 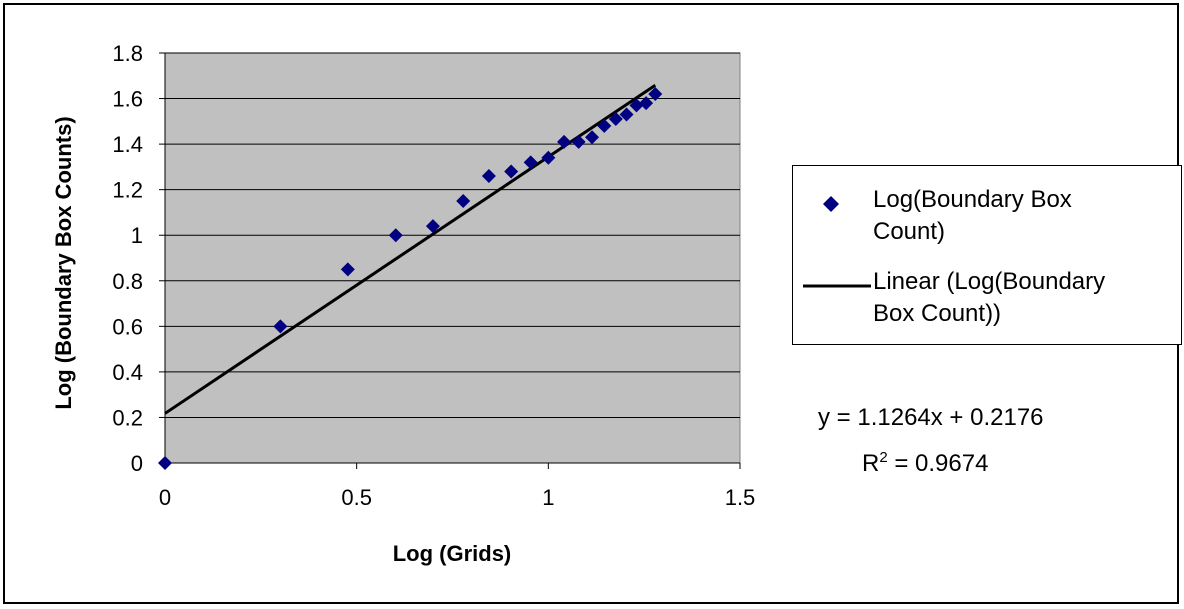 I want to click on y-tick-label: 0.4, so click(x=127, y=372).